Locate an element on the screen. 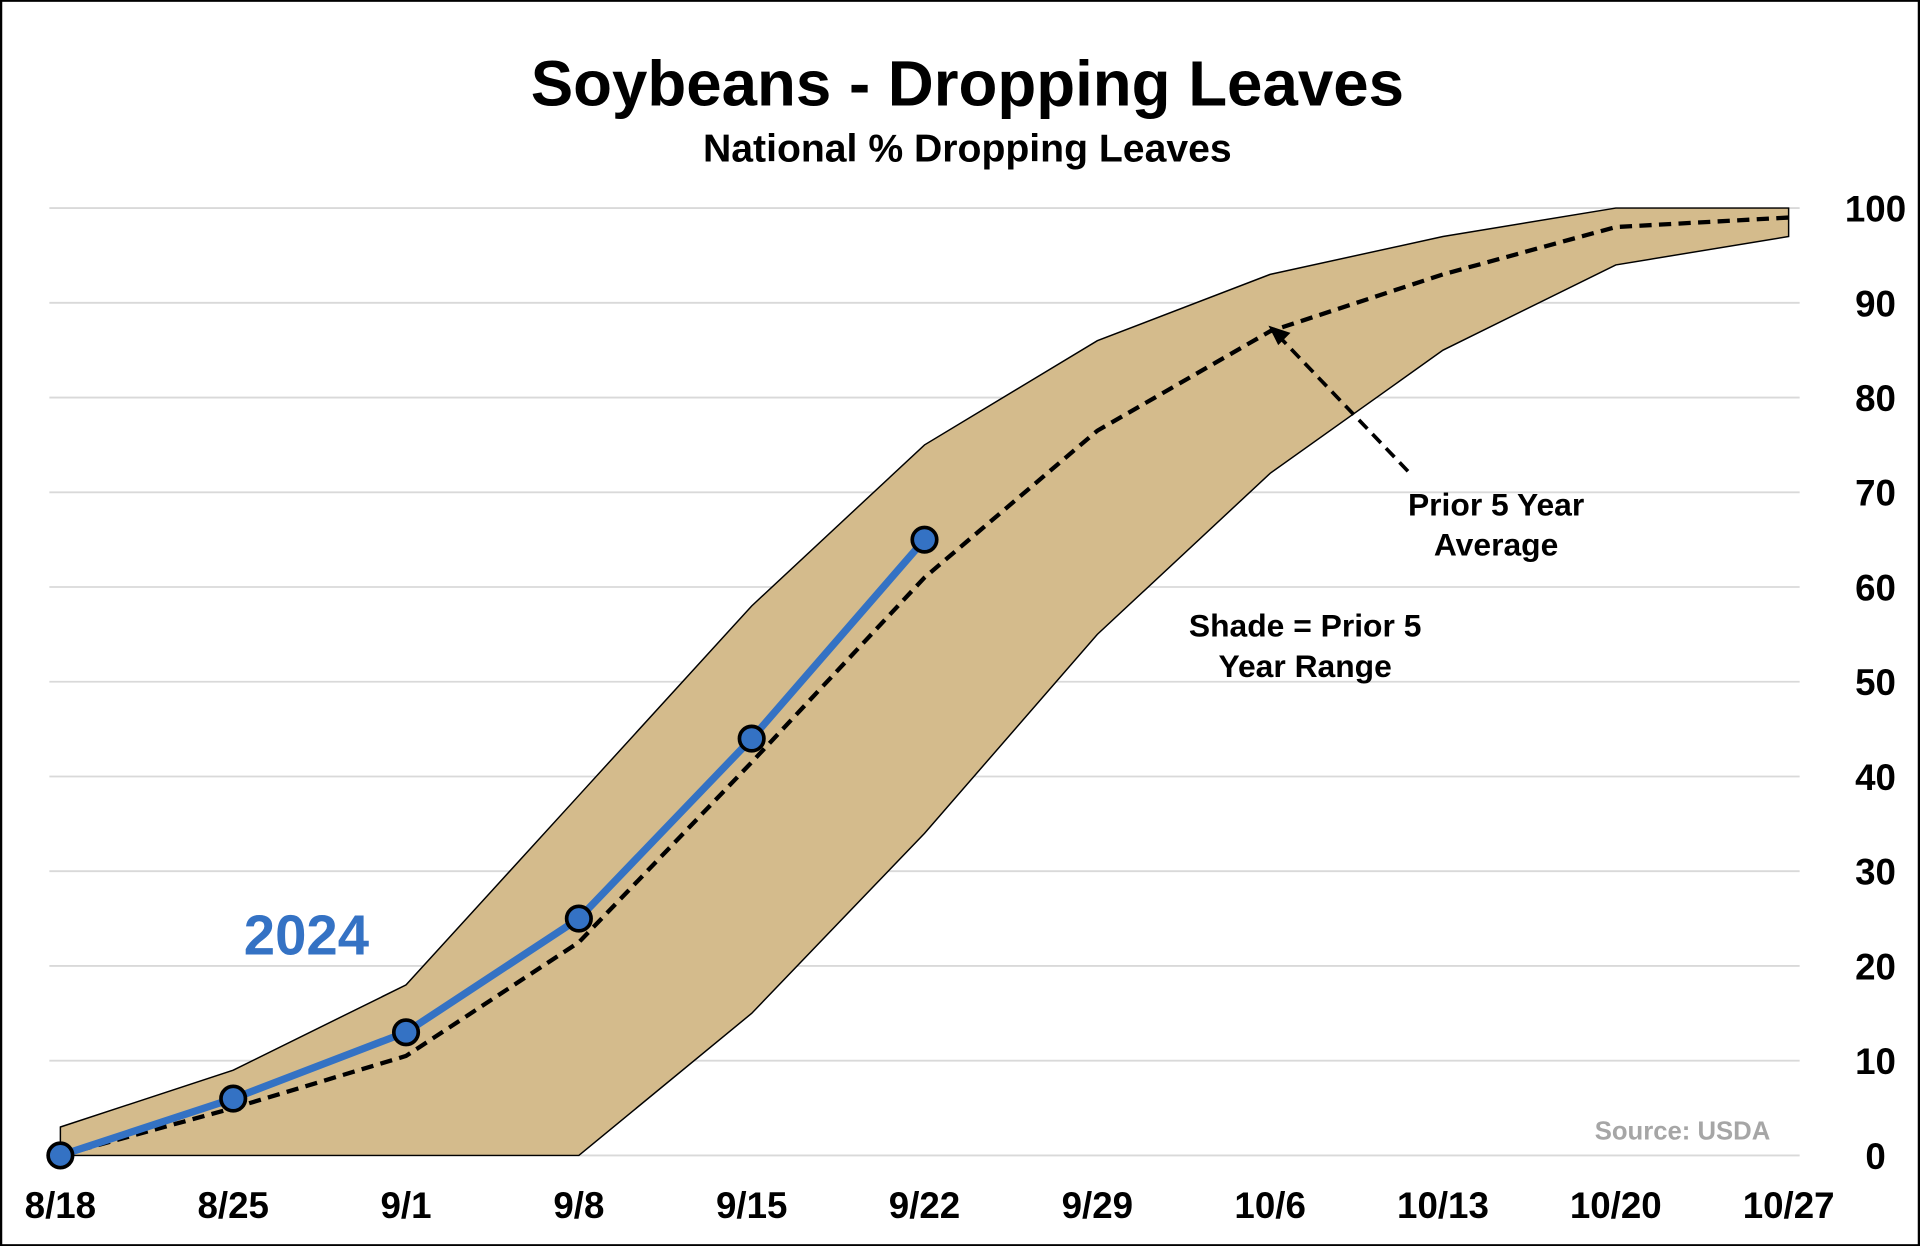  y-tick-label: 60 is located at coordinates (1875, 587).